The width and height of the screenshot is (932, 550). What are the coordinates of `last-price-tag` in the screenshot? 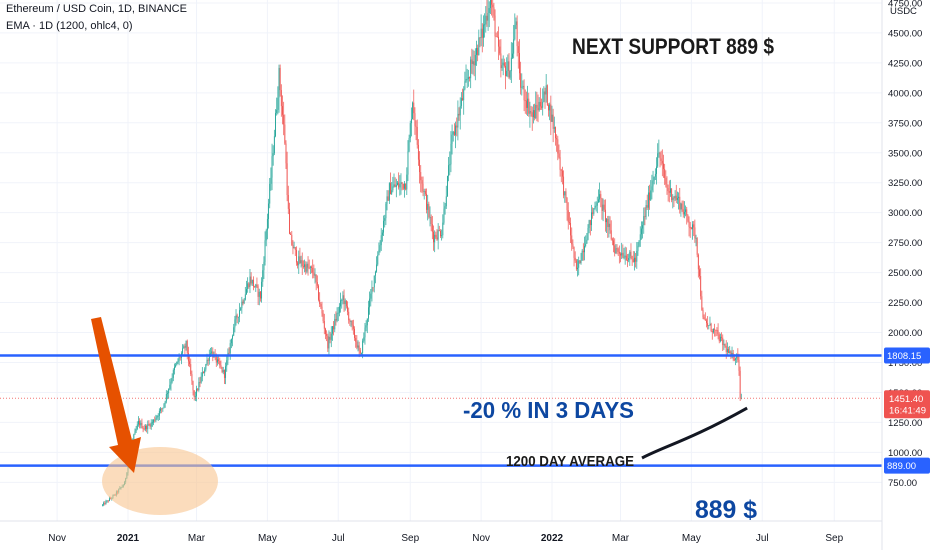 It's located at (907, 404).